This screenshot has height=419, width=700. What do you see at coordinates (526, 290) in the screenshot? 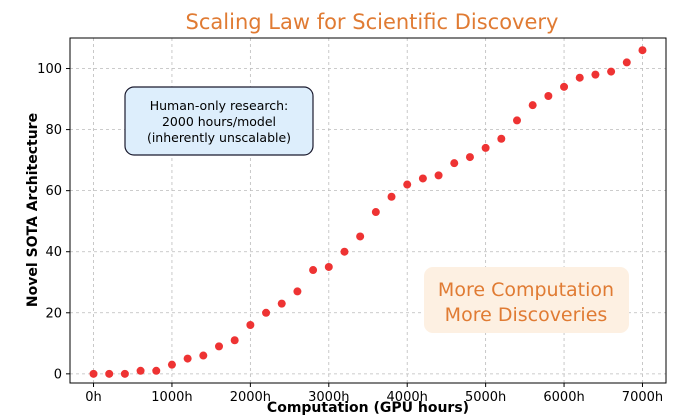
I see `scaling-line-1: More Computation` at bounding box center [526, 290].